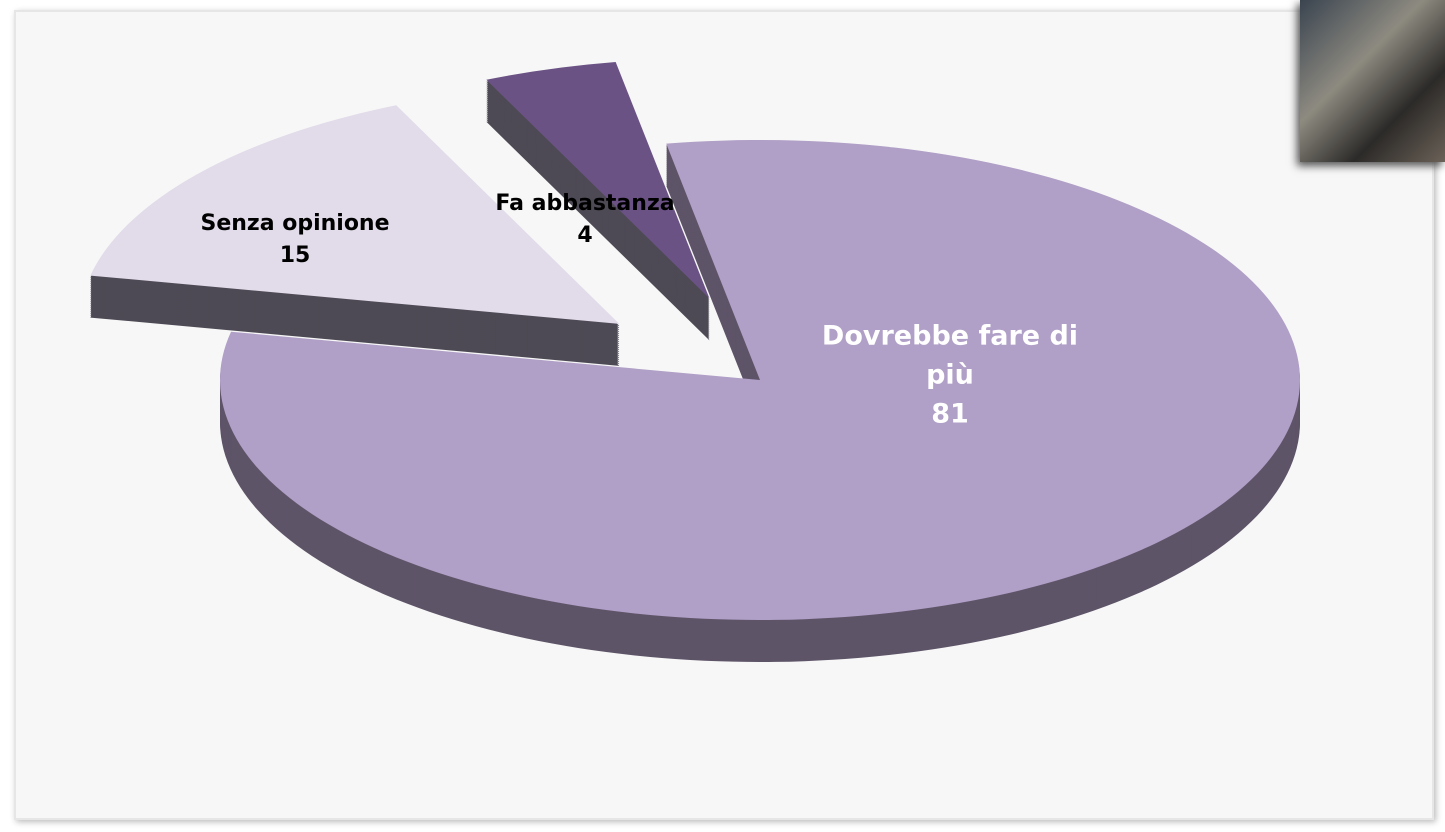 The height and width of the screenshot is (832, 1445). What do you see at coordinates (295, 240) in the screenshot?
I see `slice-label: Senza opinione 15` at bounding box center [295, 240].